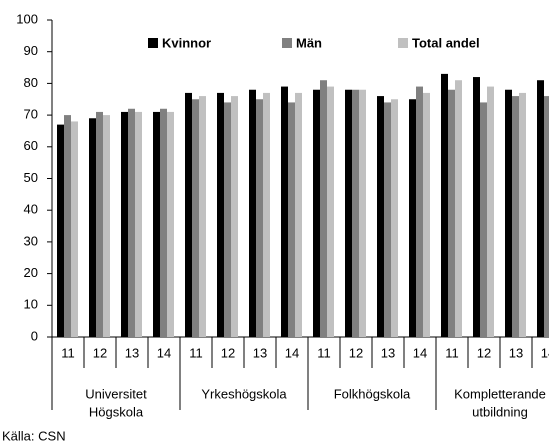  What do you see at coordinates (116, 411) in the screenshot?
I see `group-label: Högskola` at bounding box center [116, 411].